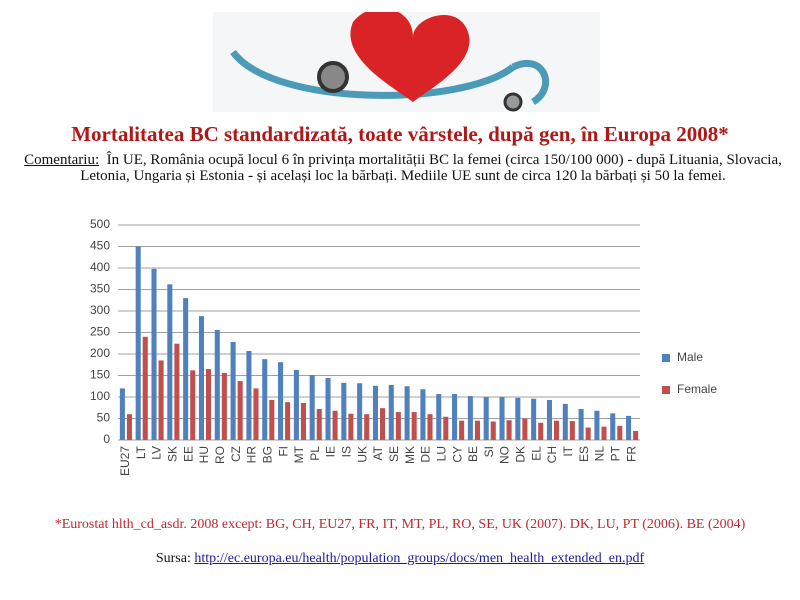  What do you see at coordinates (552, 454) in the screenshot?
I see `x-tick-label: CH` at bounding box center [552, 454].